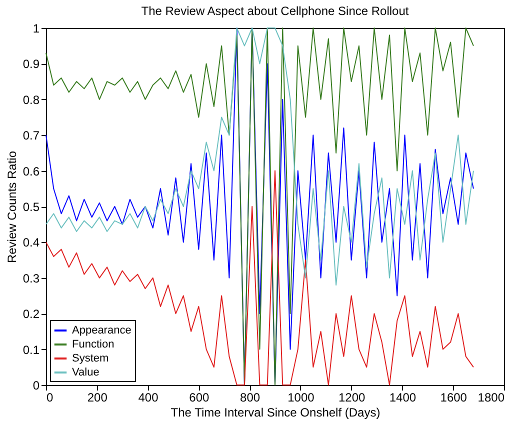 This screenshot has height=423, width=520. What do you see at coordinates (31, 243) in the screenshot?
I see `y-tick-label: 0.4` at bounding box center [31, 243].